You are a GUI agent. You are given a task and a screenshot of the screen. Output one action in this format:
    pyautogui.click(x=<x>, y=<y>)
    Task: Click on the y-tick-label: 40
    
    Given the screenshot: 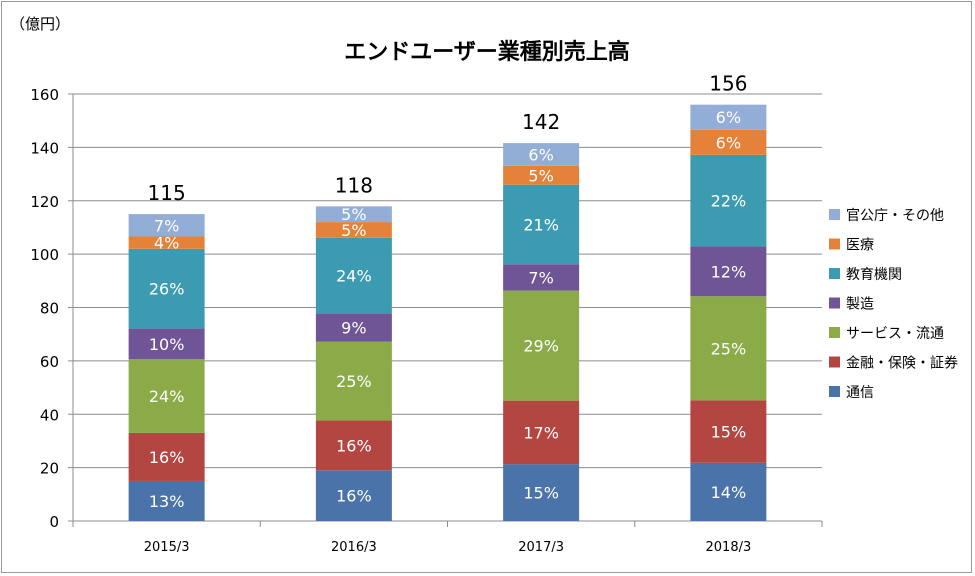 What is the action you would take?
    pyautogui.click(x=49, y=415)
    